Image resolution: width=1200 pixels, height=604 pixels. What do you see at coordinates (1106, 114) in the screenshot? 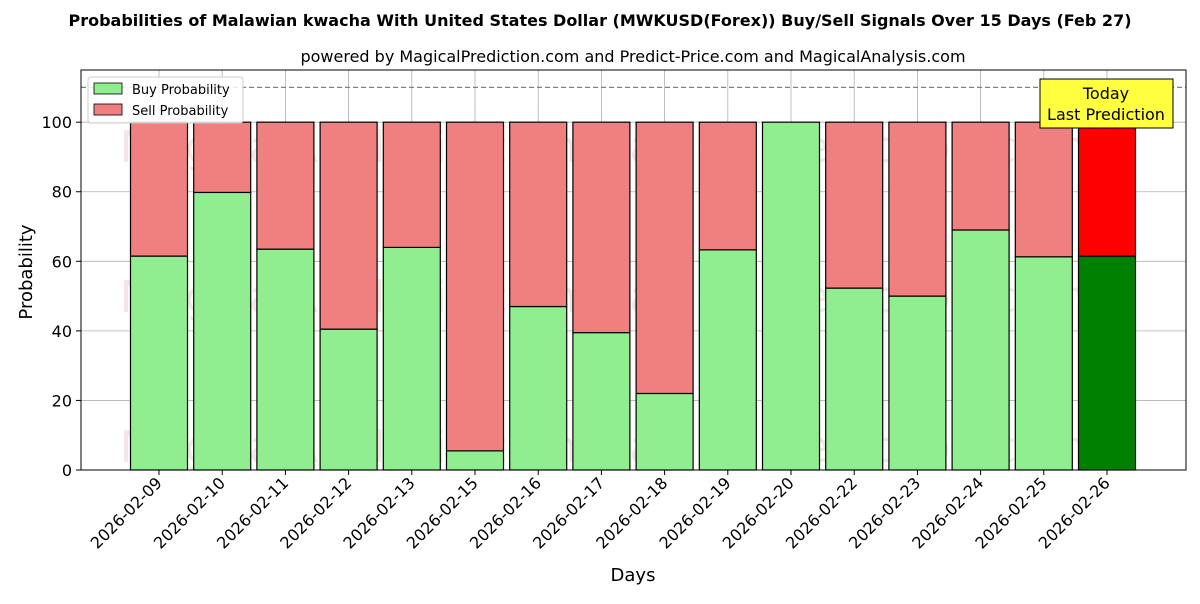
I see `annotation-line2: Last Prediction` at bounding box center [1106, 114].